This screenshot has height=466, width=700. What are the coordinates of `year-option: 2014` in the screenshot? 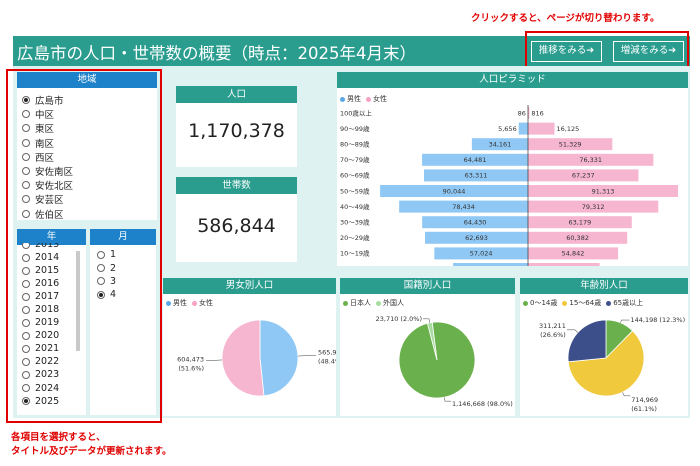 It's located at (40, 257).